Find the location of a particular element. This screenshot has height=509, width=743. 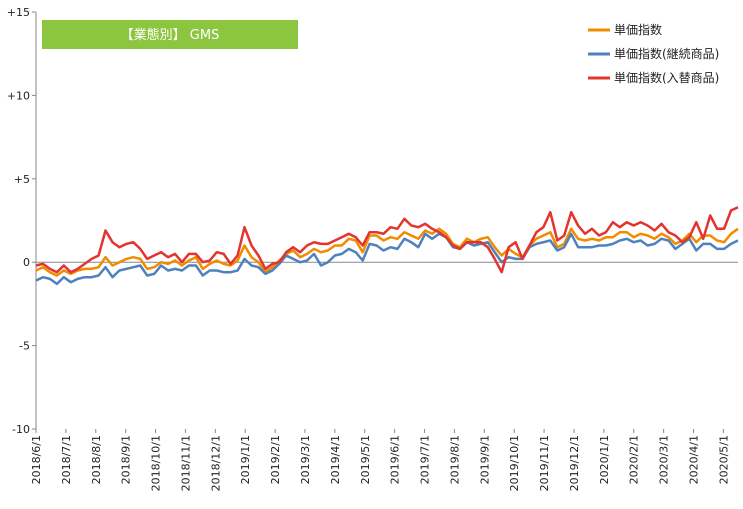

x-tick-label: 2018/11/1 is located at coordinates (185, 463).